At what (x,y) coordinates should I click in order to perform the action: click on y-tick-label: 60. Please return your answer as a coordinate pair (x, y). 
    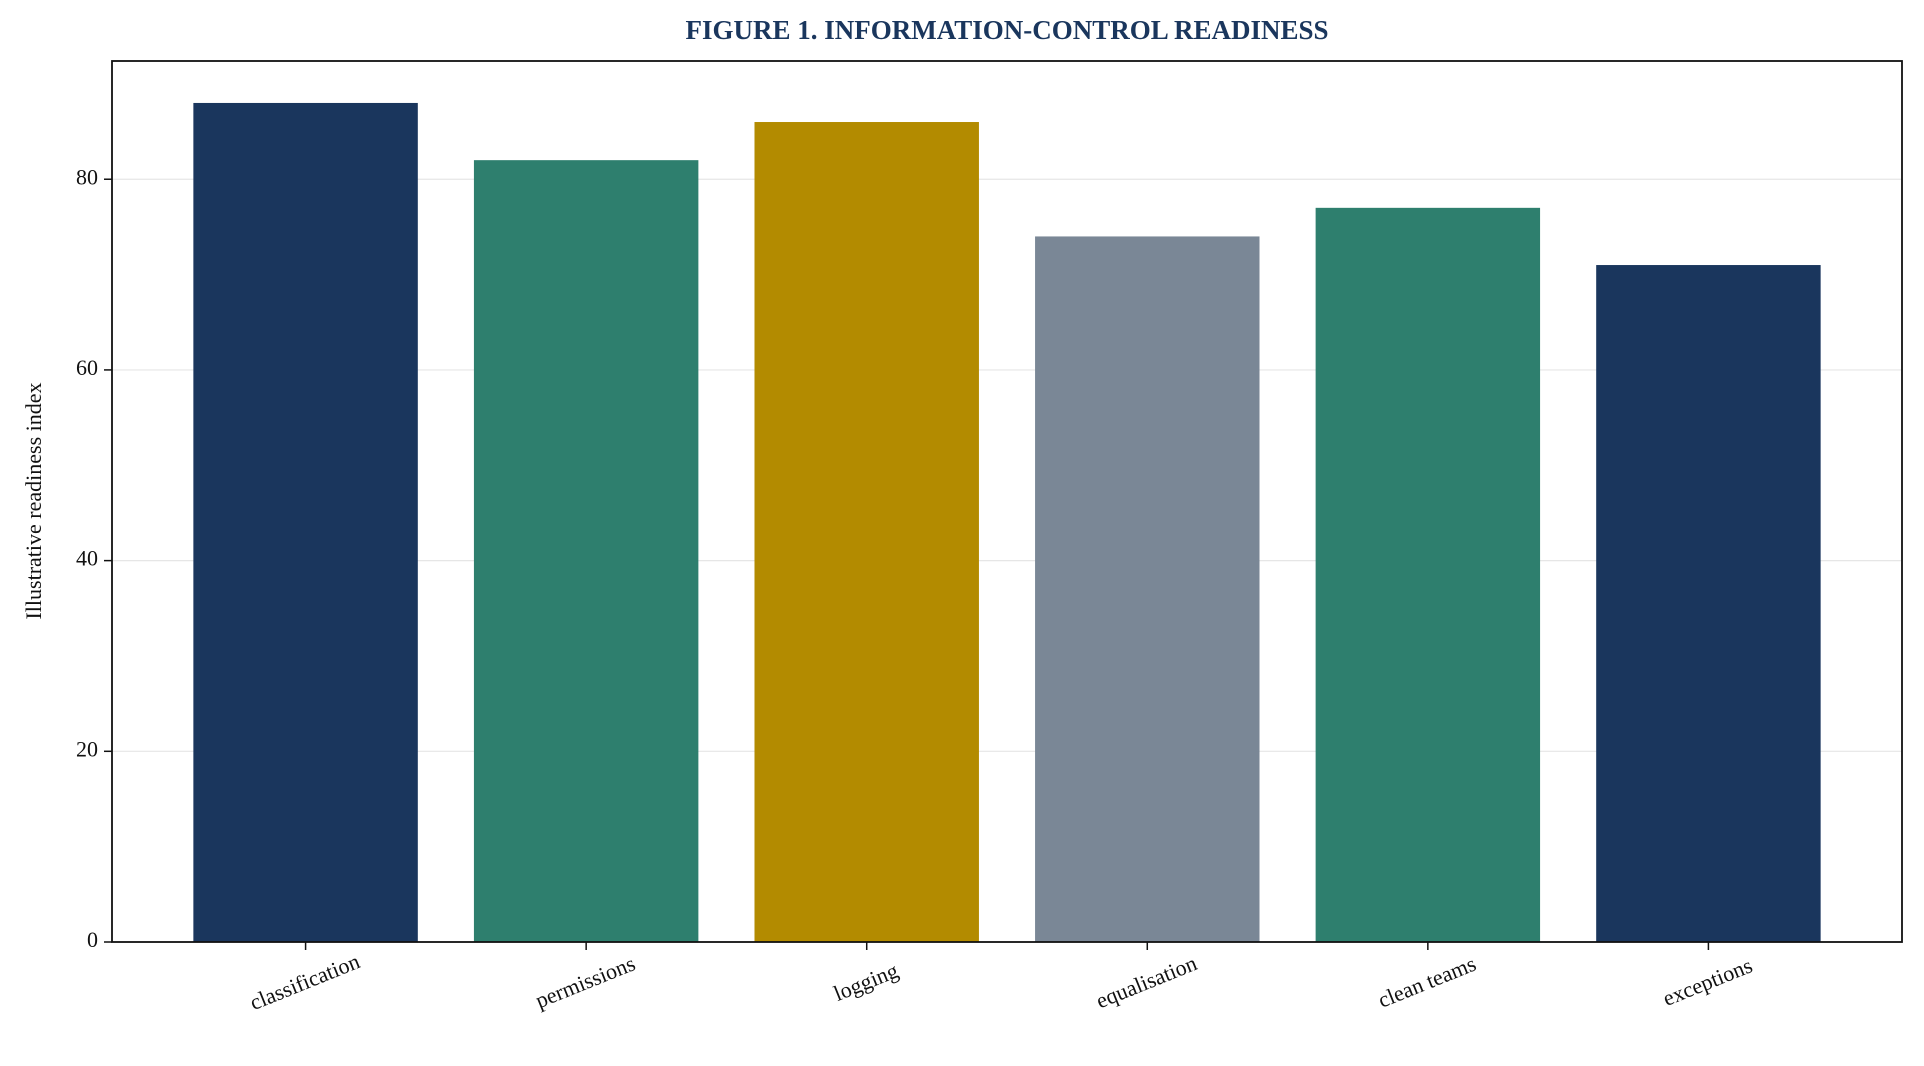
    Looking at the image, I should click on (87, 367).